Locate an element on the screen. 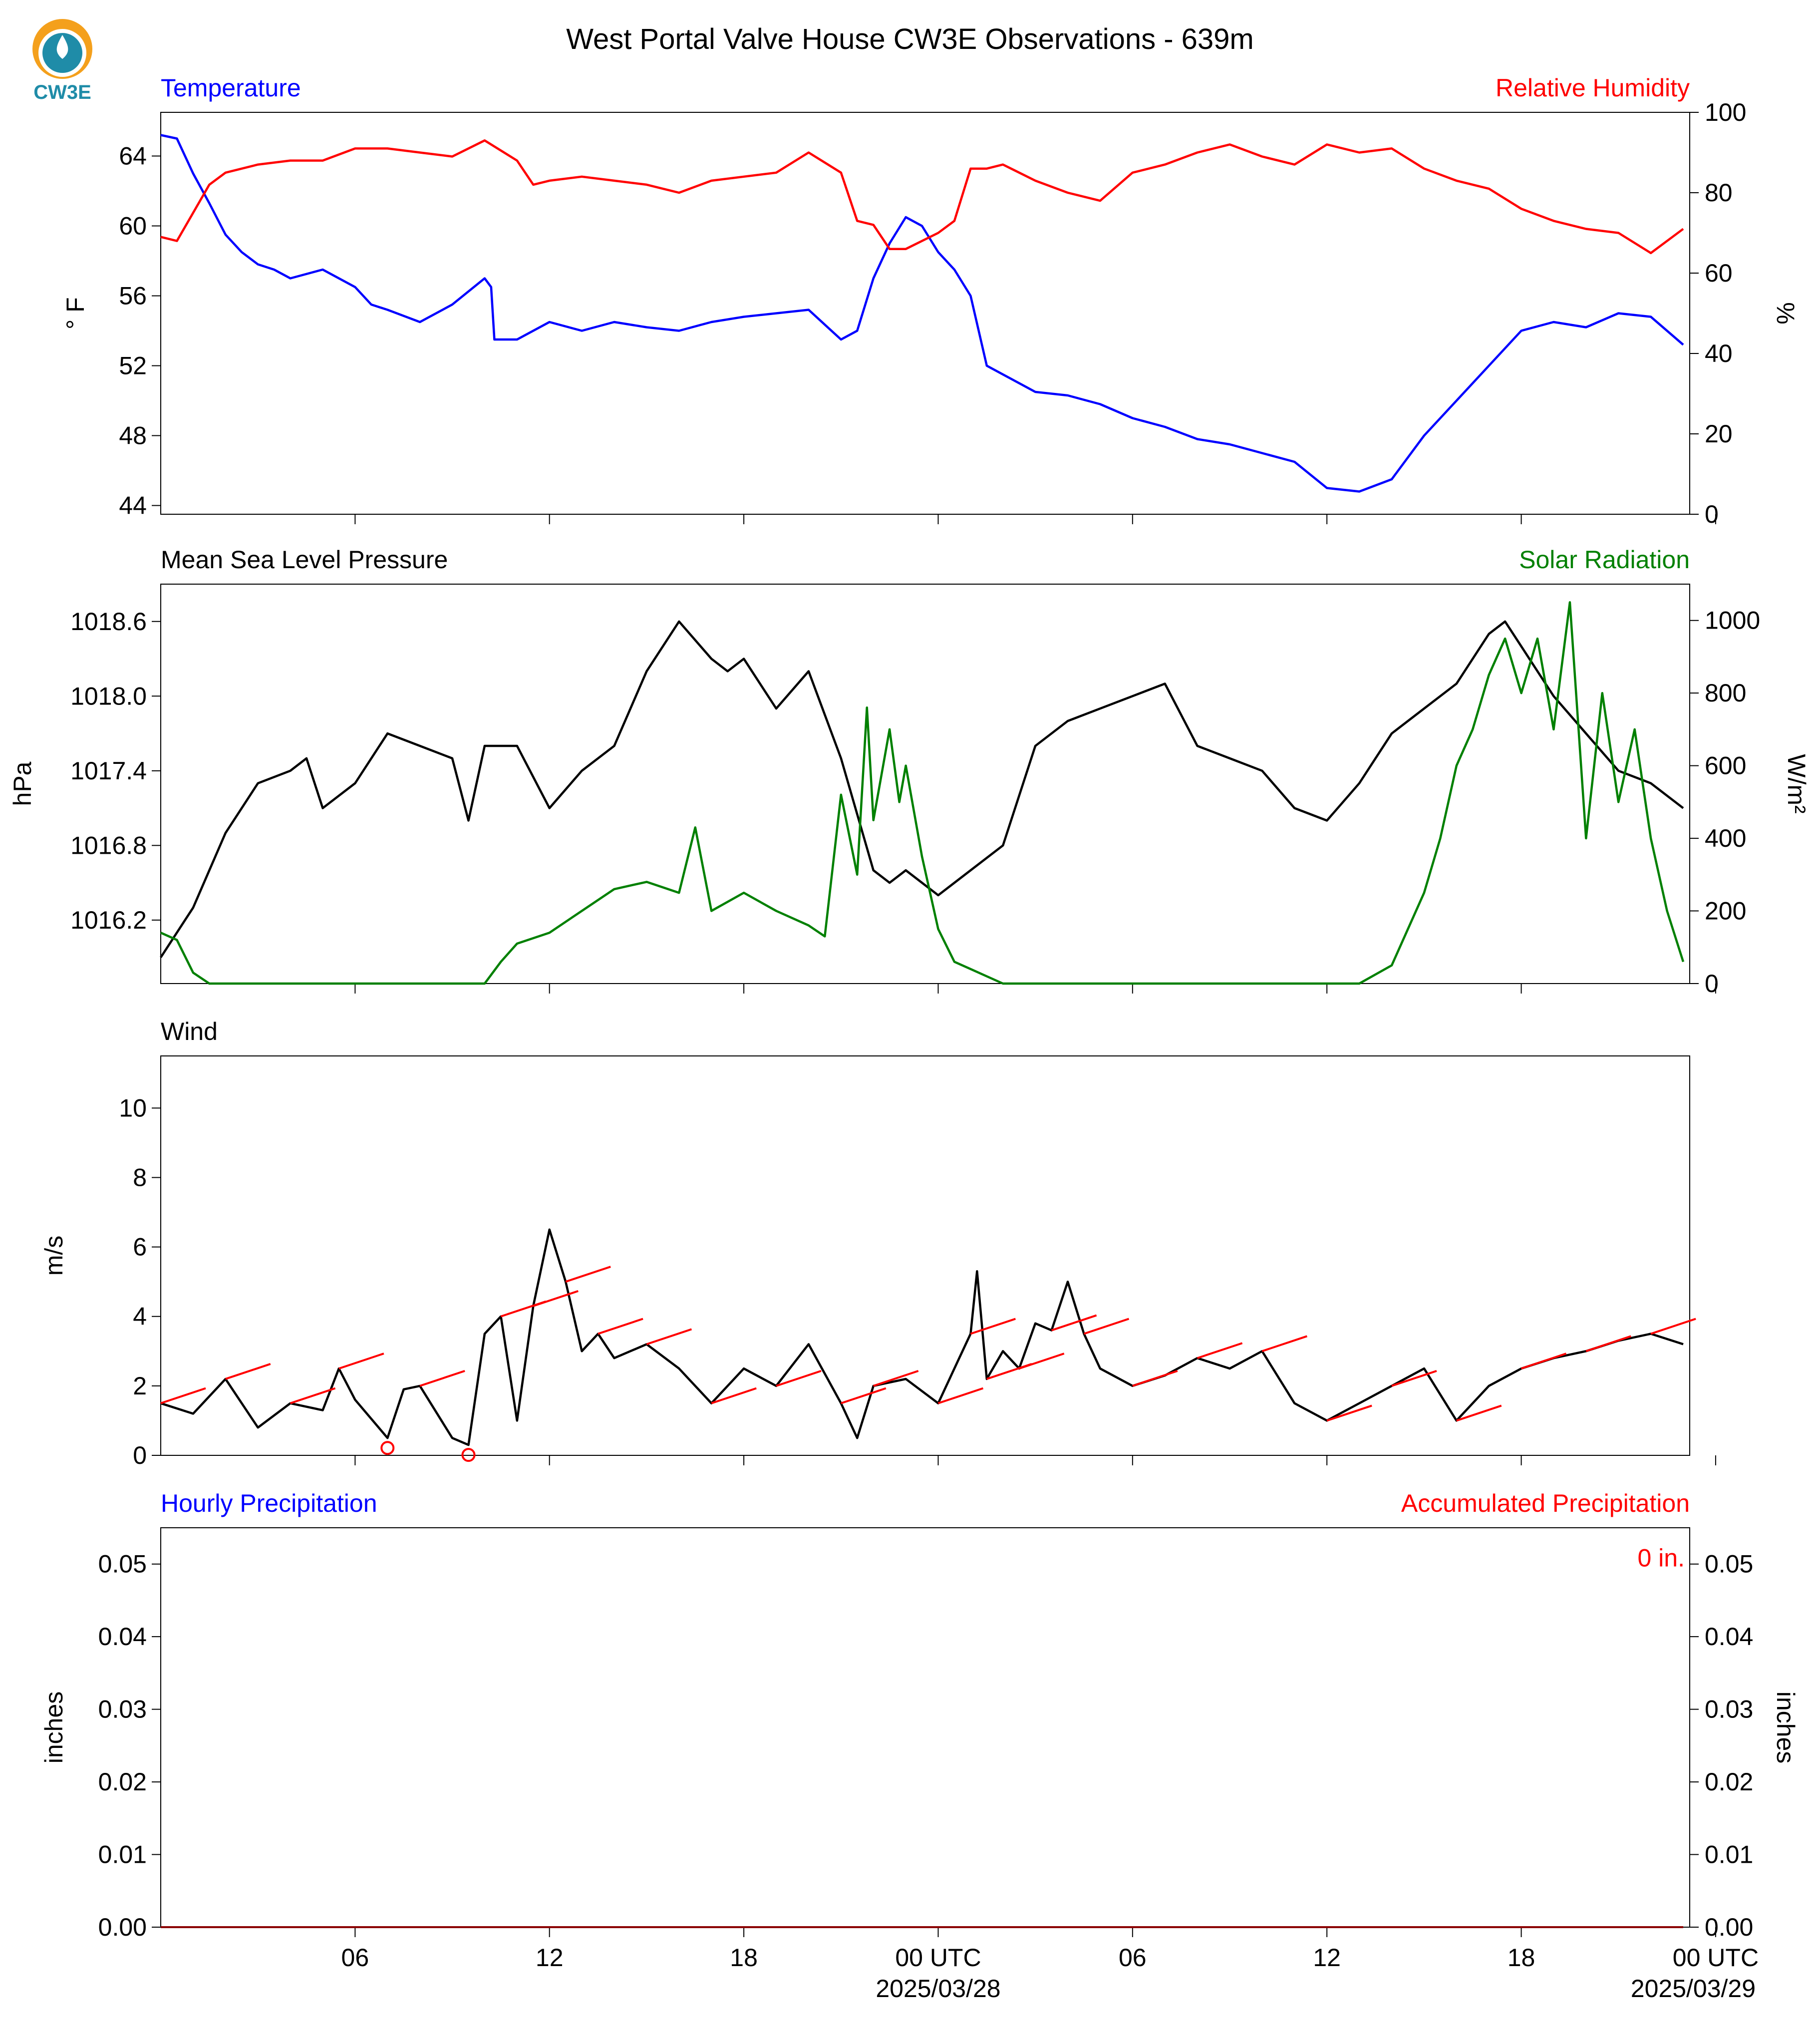 The width and height of the screenshot is (1820, 2031). y-axis-label-left: inches is located at coordinates (54, 1728).